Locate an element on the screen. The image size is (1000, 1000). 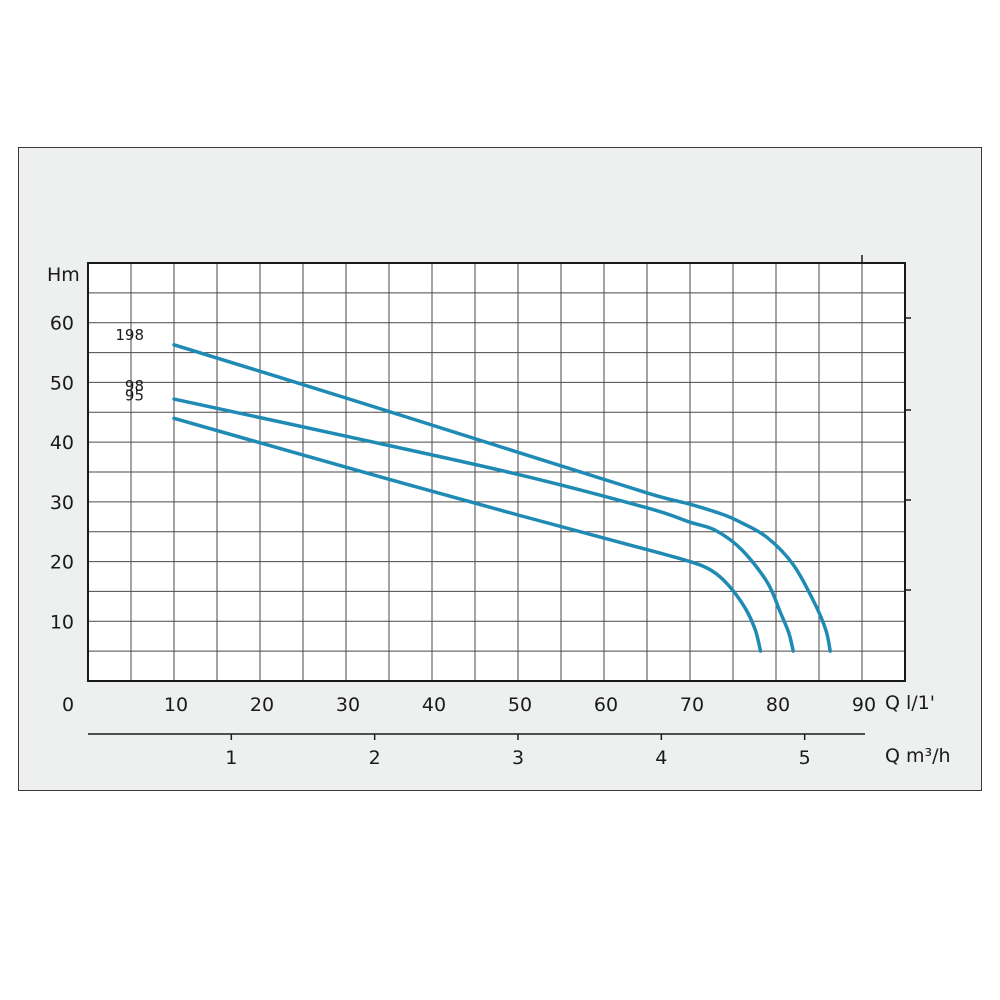
secondary-x-axis-label: Q m³/h is located at coordinates (918, 756).